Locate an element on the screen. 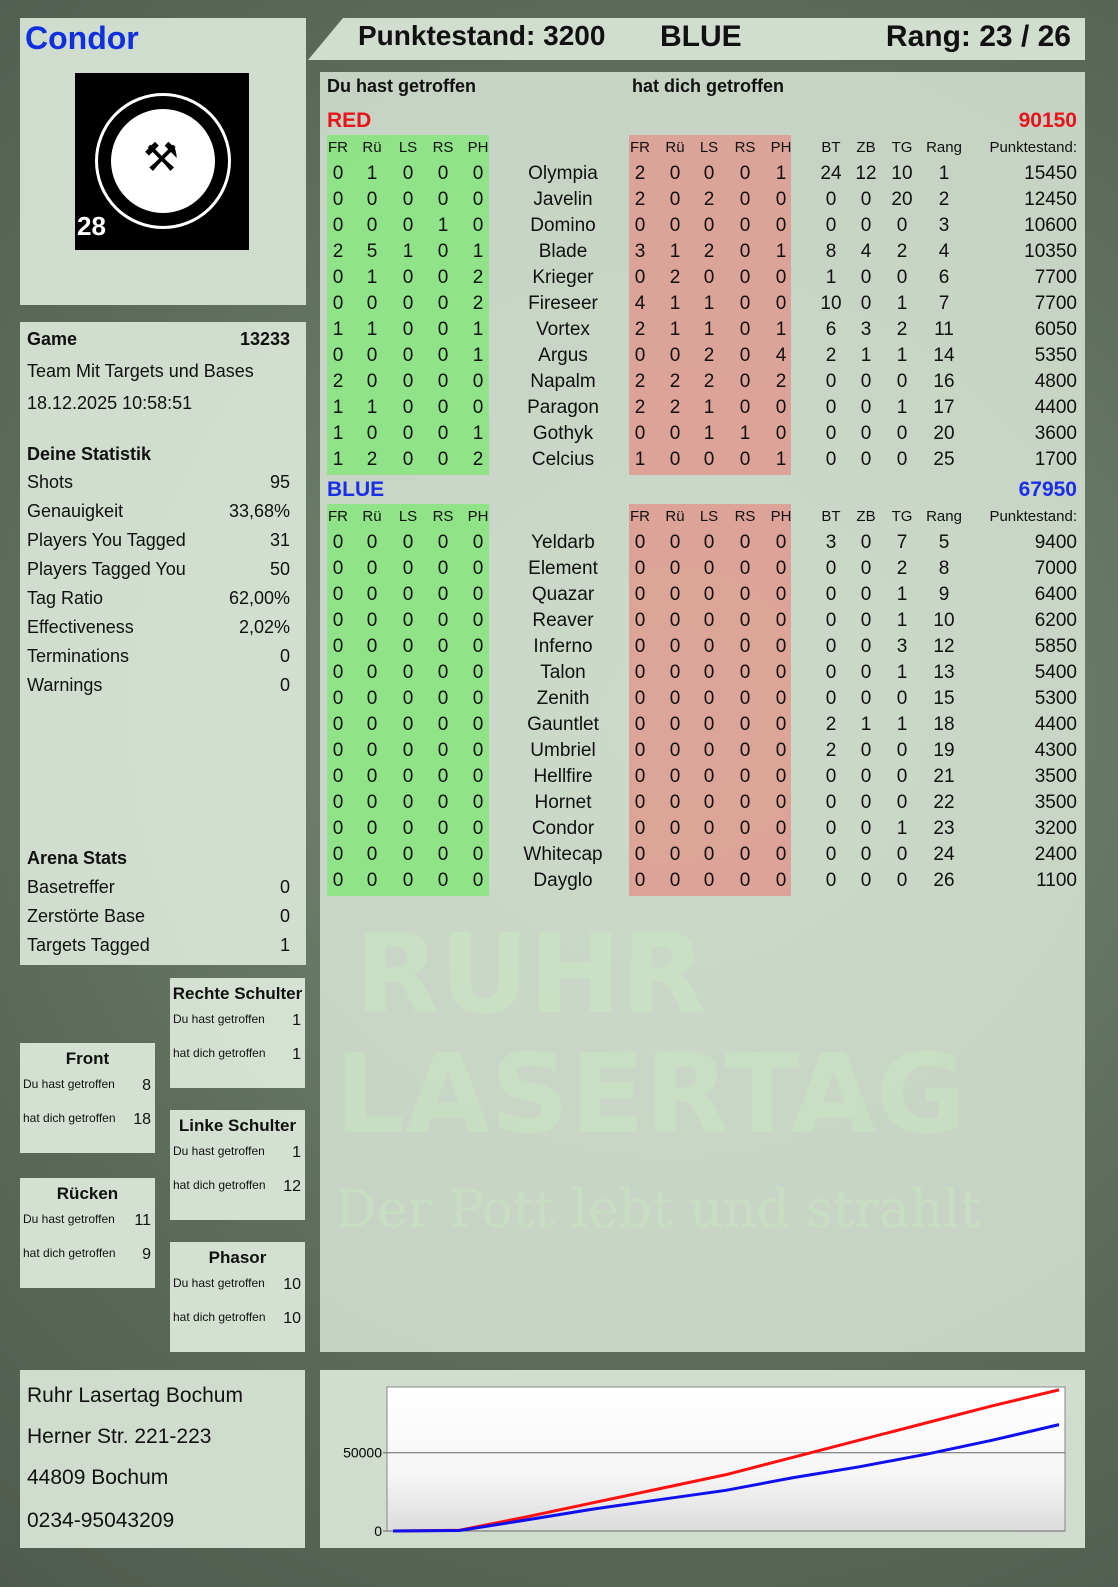 The width and height of the screenshot is (1118, 1587). zone-value: 1 is located at coordinates (296, 1054).